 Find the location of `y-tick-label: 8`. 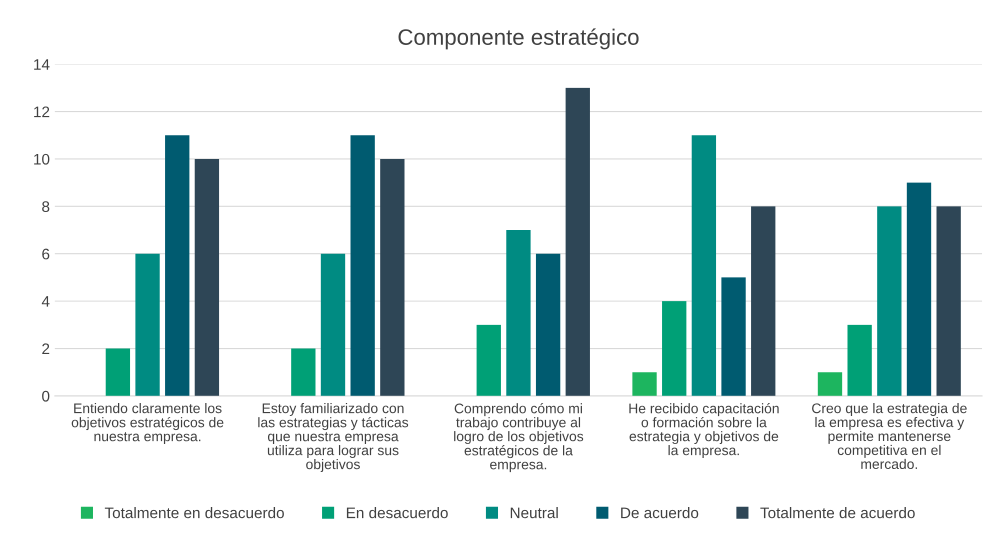

y-tick-label: 8 is located at coordinates (46, 206).